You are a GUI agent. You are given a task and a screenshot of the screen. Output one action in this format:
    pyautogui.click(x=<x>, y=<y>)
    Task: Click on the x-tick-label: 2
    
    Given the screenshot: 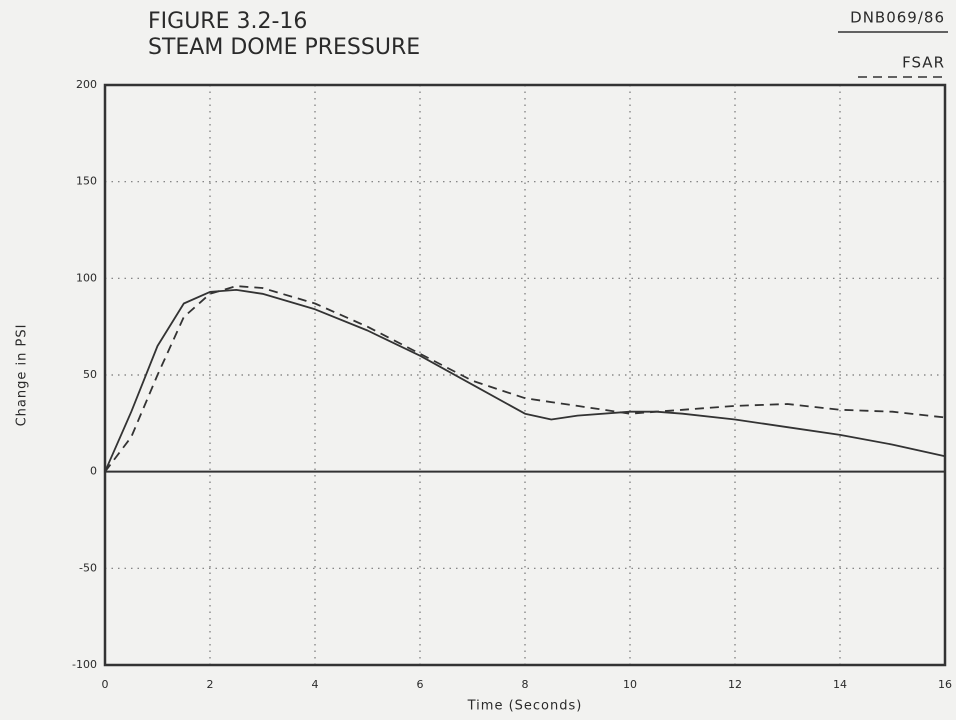 What is the action you would take?
    pyautogui.click(x=210, y=684)
    